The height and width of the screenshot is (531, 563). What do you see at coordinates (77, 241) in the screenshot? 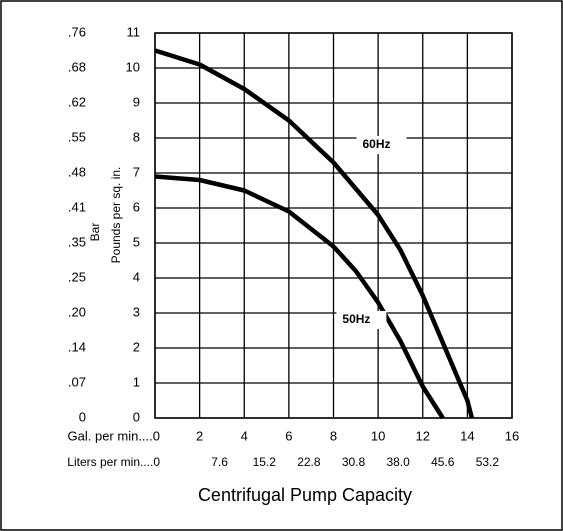
I see `y-alt-tick-label: .35` at bounding box center [77, 241].